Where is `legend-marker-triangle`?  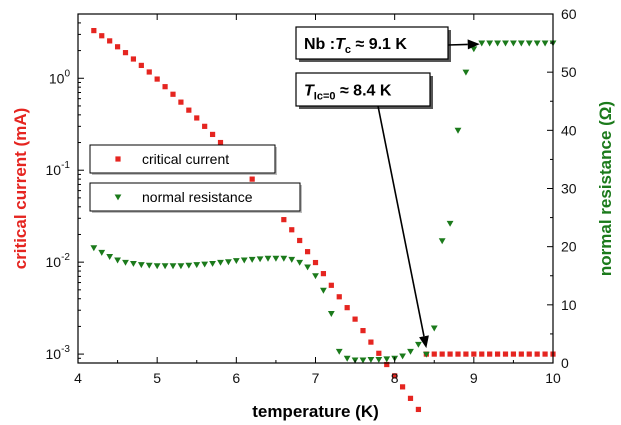
legend-marker-triangle is located at coordinates (118, 197).